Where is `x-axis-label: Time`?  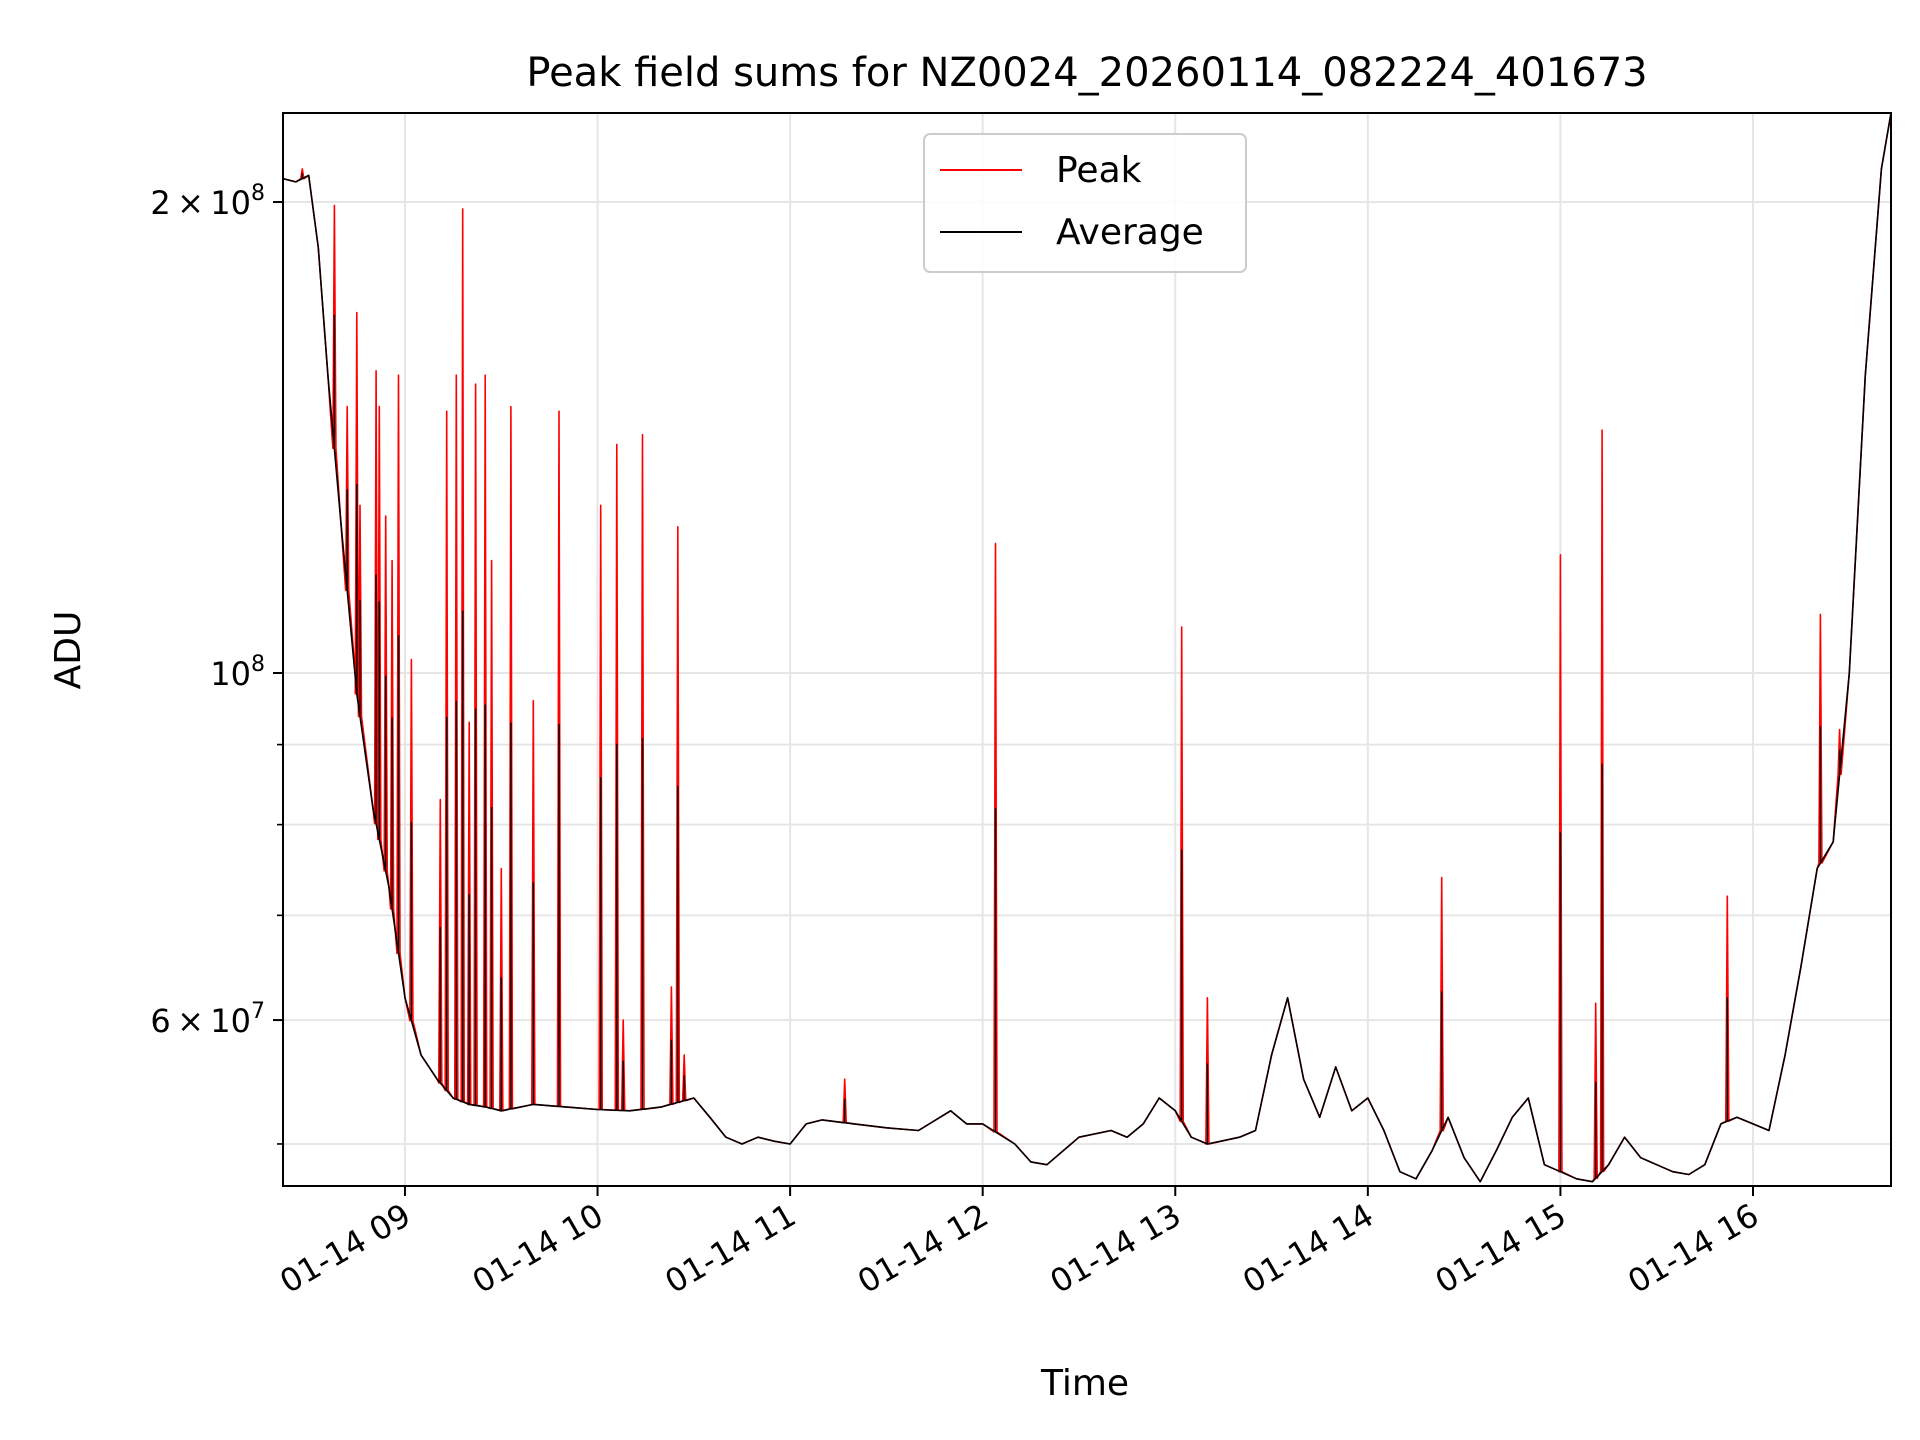 x-axis-label: Time is located at coordinates (1084, 1383).